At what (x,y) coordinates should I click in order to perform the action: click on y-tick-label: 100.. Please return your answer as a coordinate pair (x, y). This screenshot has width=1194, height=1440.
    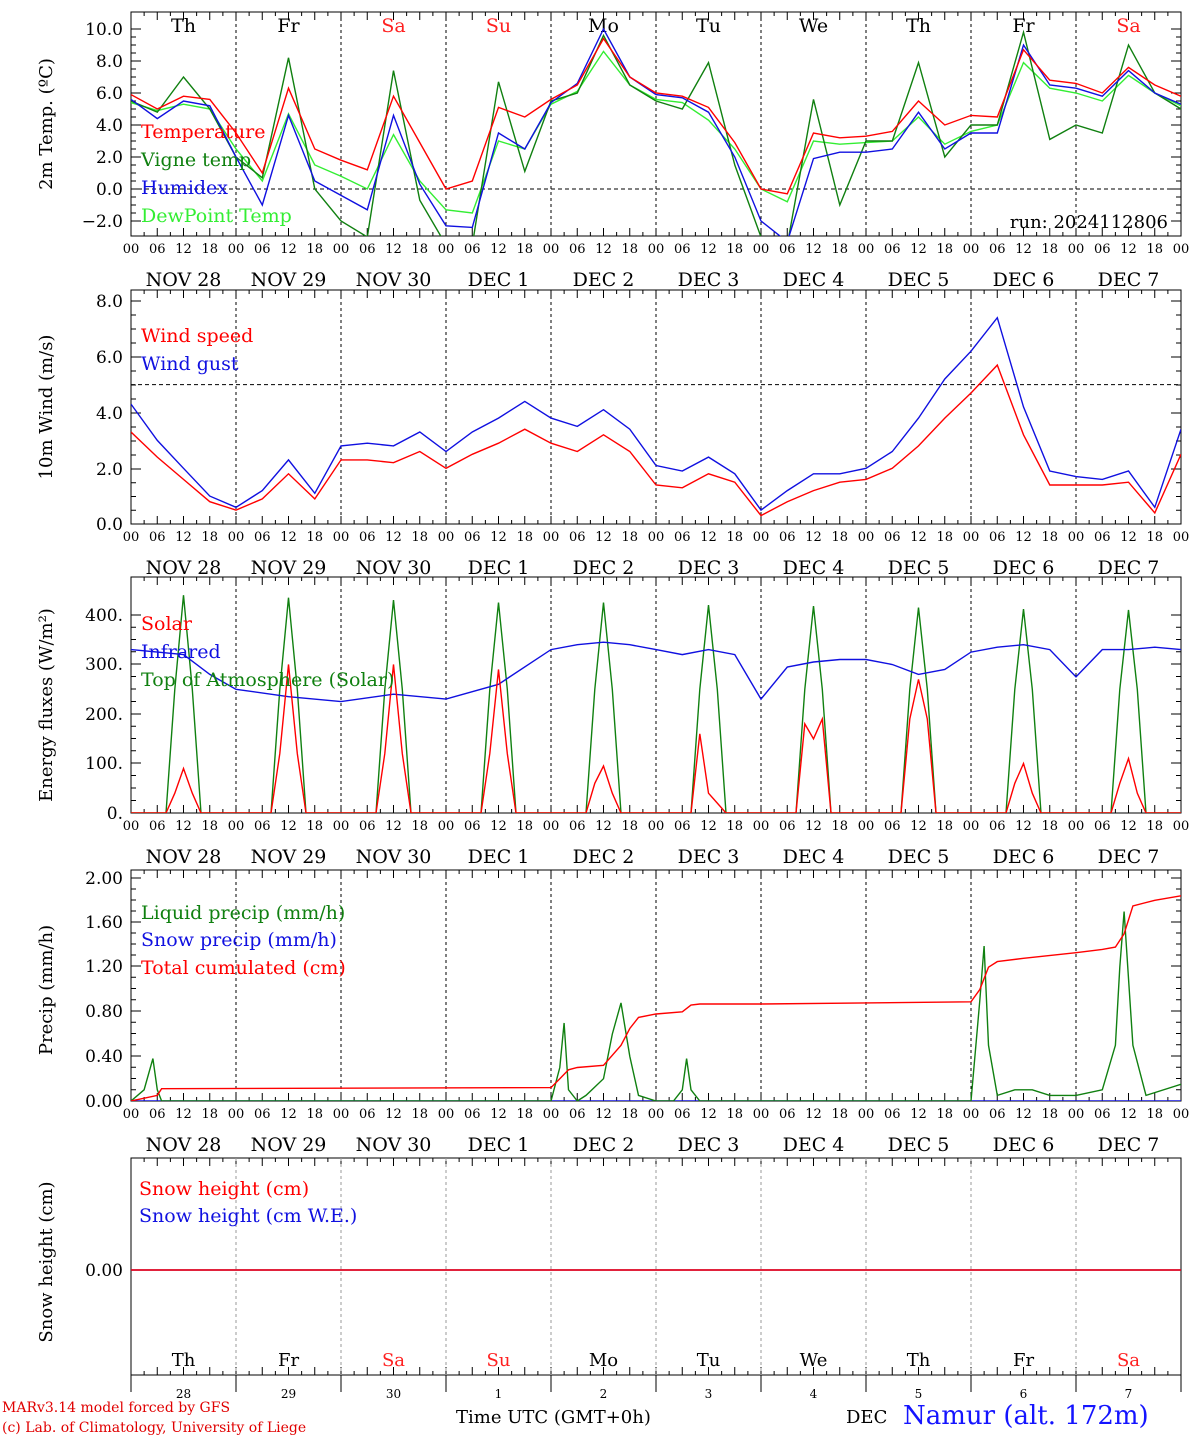
    Looking at the image, I should click on (104, 764).